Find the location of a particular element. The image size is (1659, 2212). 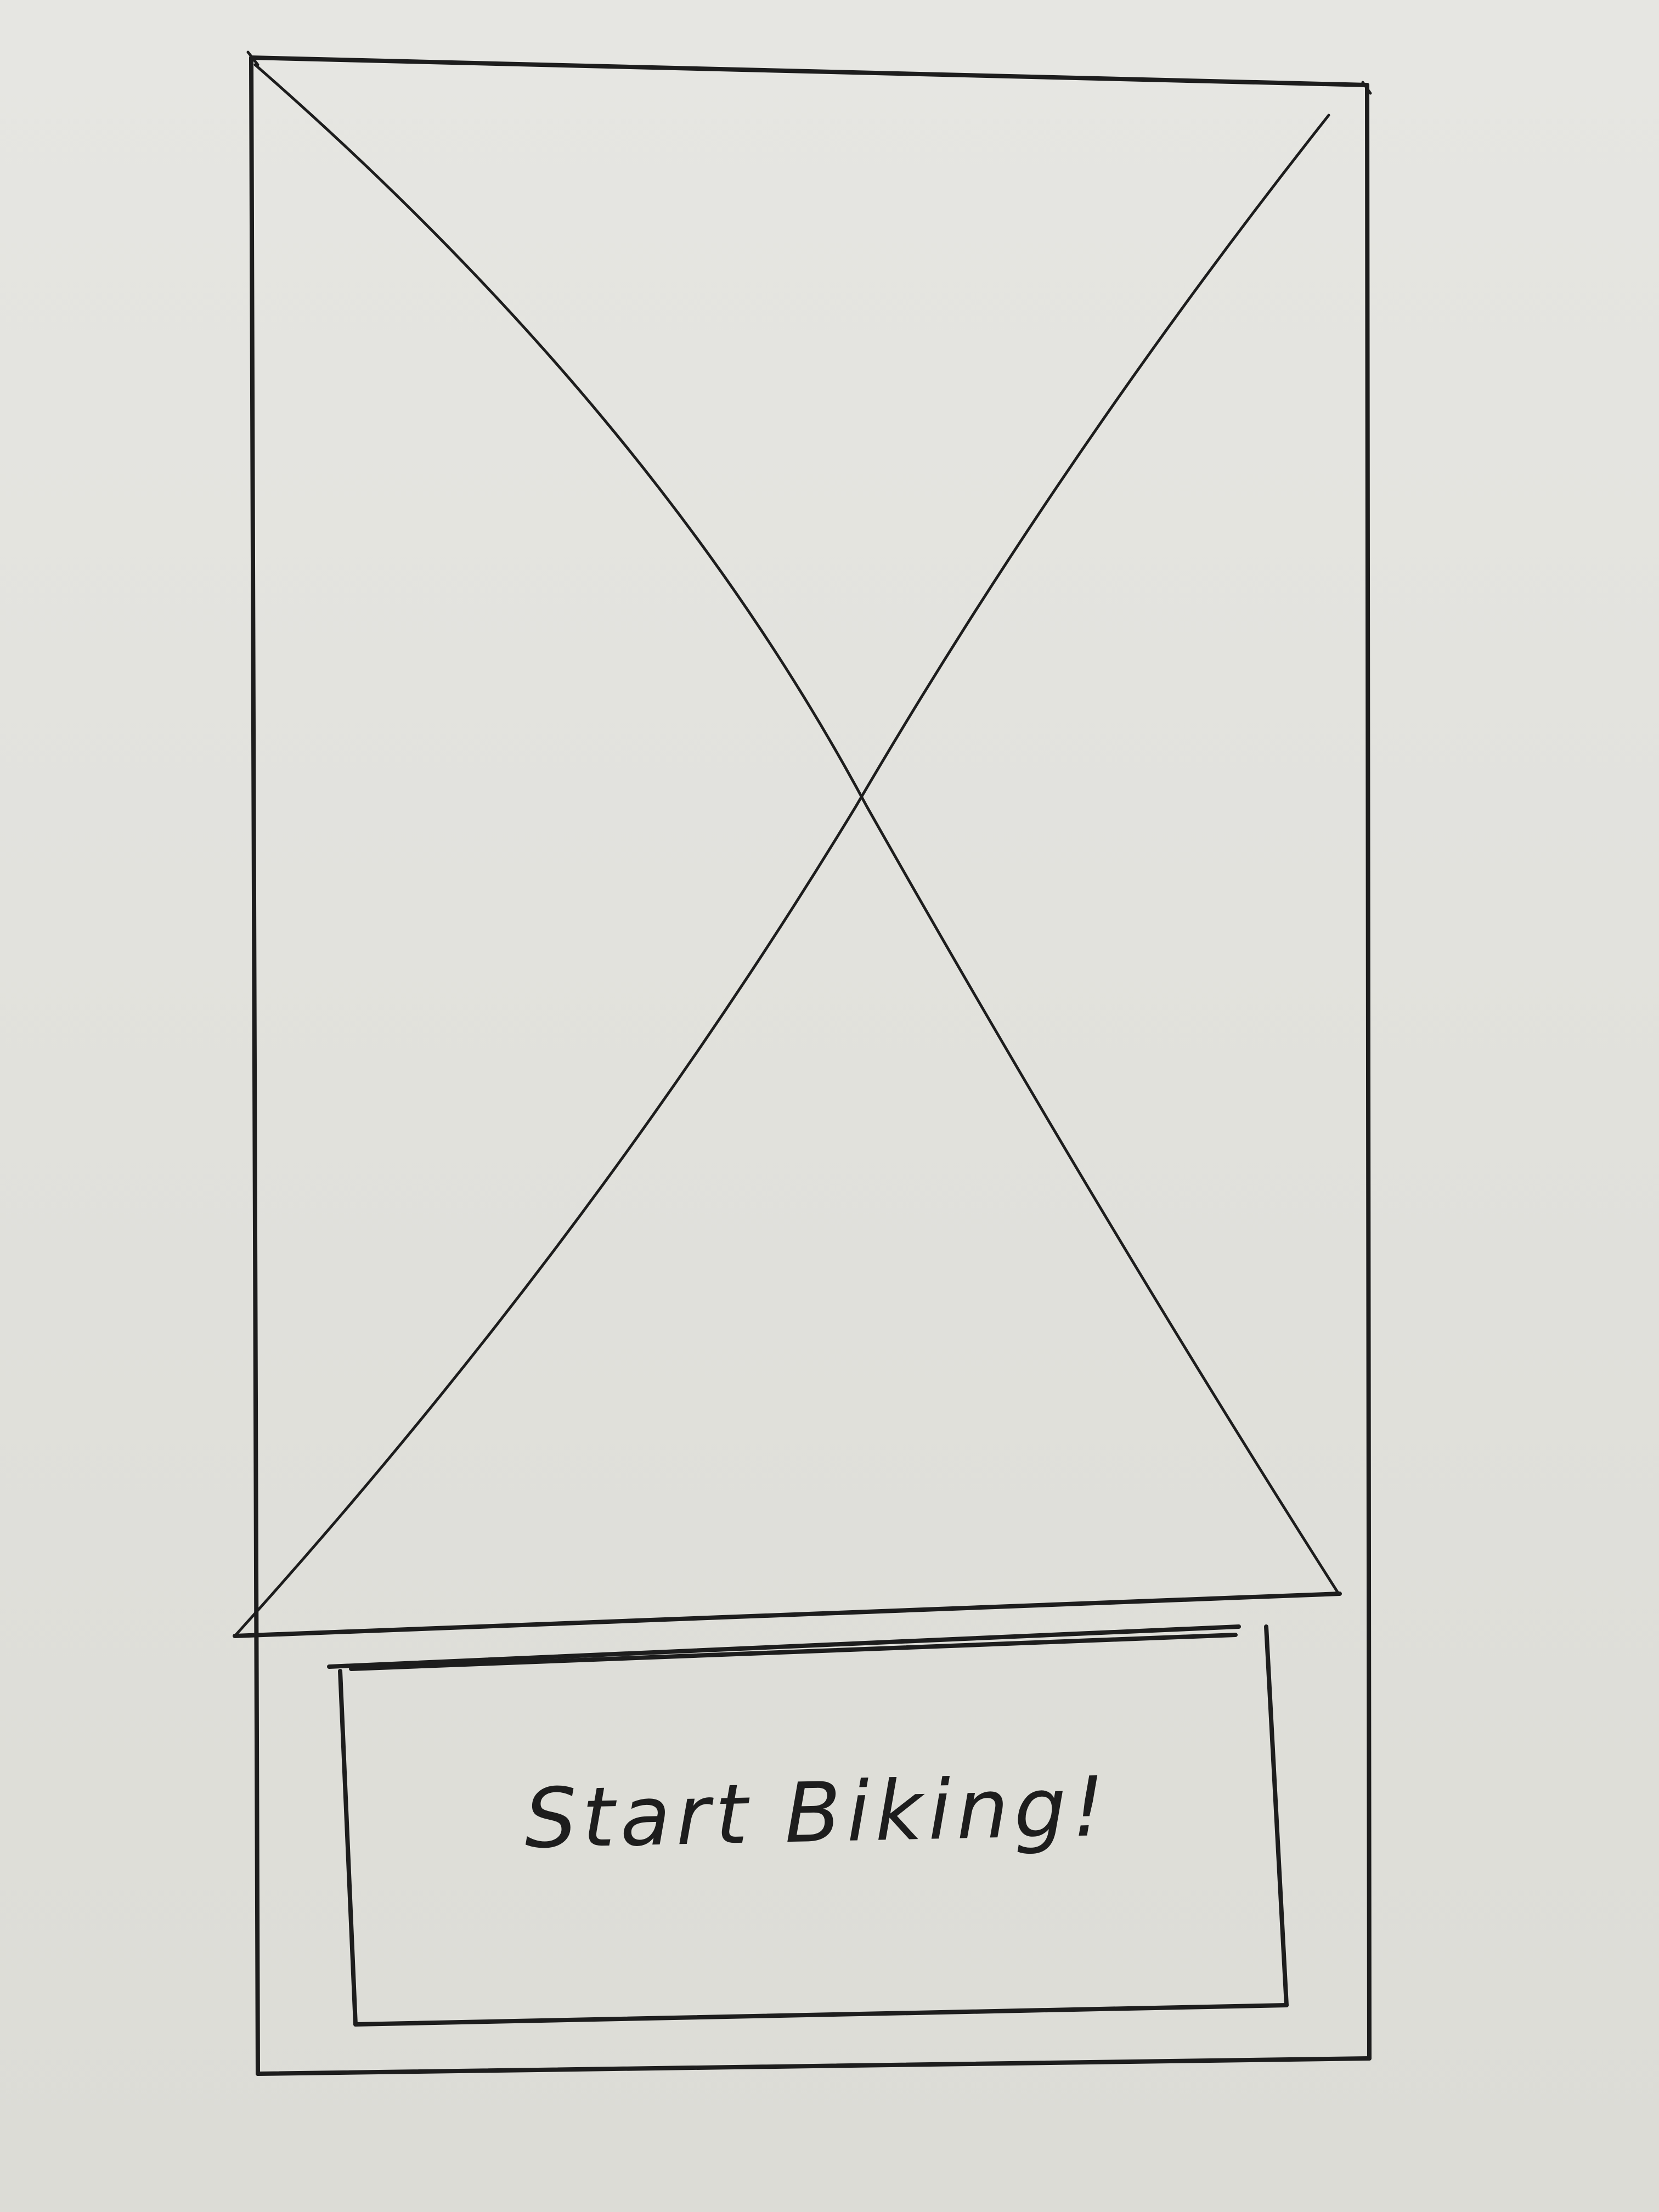

start-button-border is located at coordinates (808, 1826).